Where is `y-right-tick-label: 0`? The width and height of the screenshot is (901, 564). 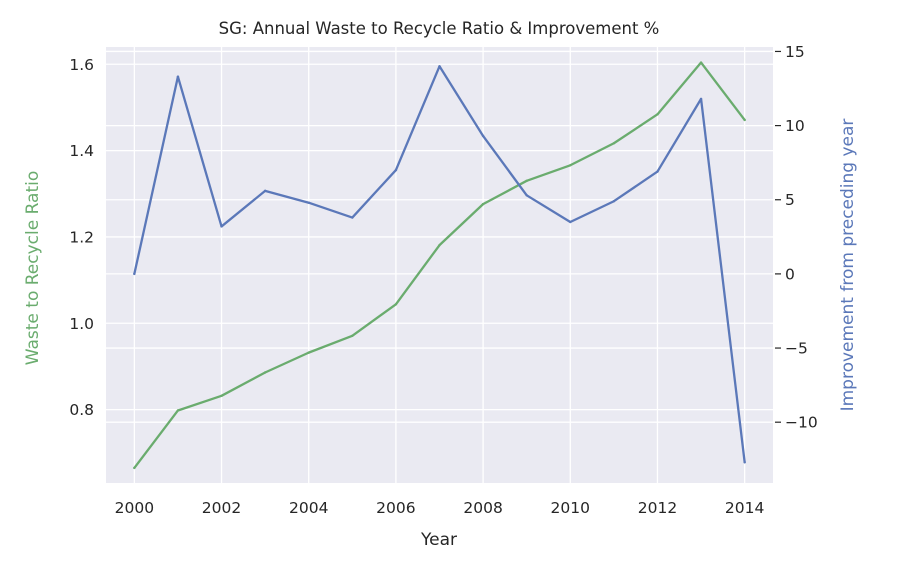
y-right-tick-label: 0 is located at coordinates (790, 274).